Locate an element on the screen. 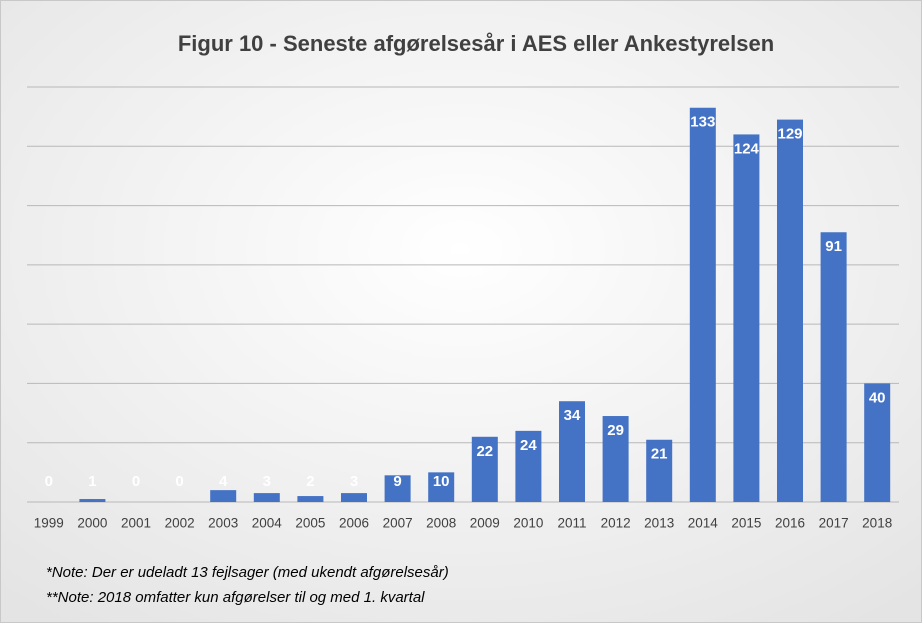  x-tick-label: 2001 is located at coordinates (136, 523).